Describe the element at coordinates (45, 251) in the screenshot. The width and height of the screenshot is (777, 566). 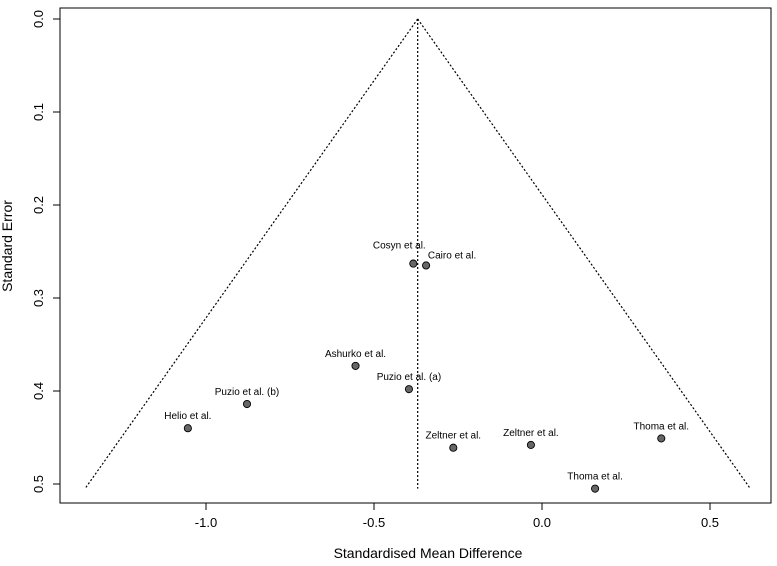
I see `y-axis: 0.0 0.1 0.2 0.3 0.4 0.5` at that location.